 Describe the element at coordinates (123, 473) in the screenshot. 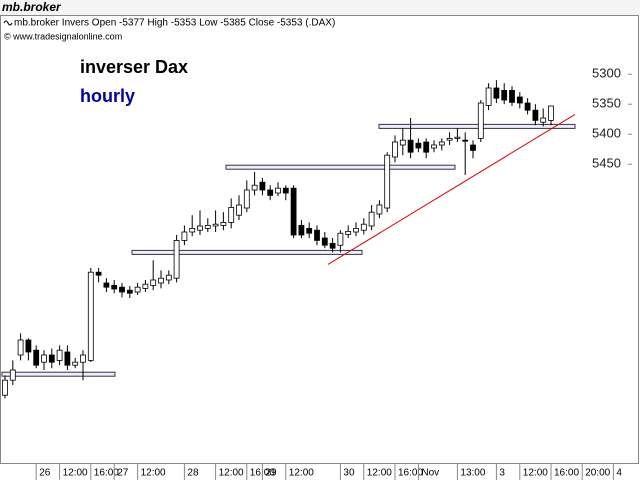

I see `x-tick-label: 27` at that location.